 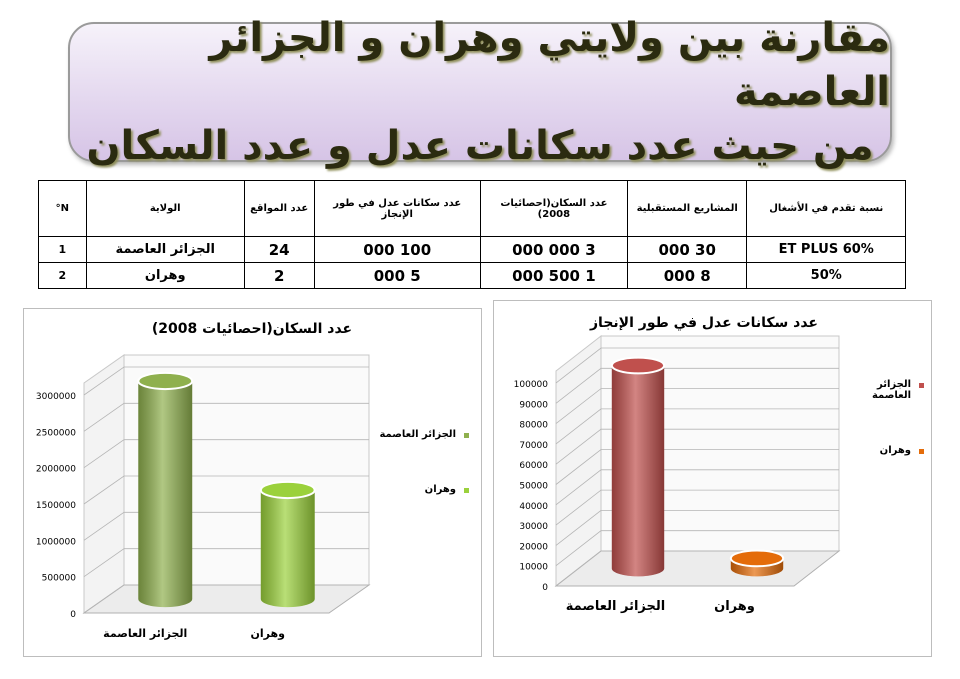 What do you see at coordinates (279, 249) in the screenshot?
I see `table-cell: 24` at bounding box center [279, 249].